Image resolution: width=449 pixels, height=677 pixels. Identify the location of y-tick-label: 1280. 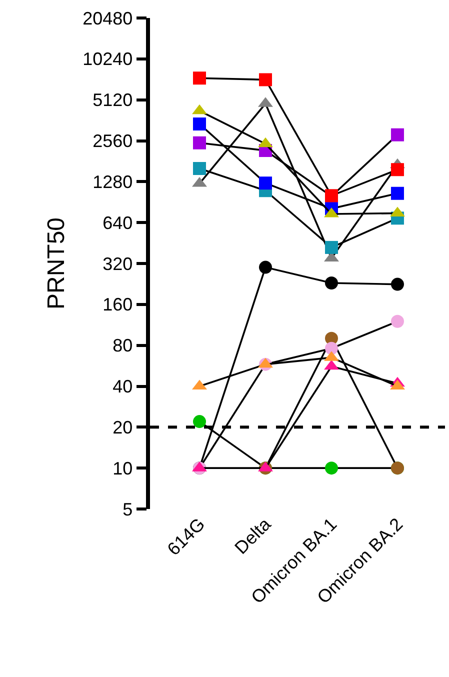
(112, 182).